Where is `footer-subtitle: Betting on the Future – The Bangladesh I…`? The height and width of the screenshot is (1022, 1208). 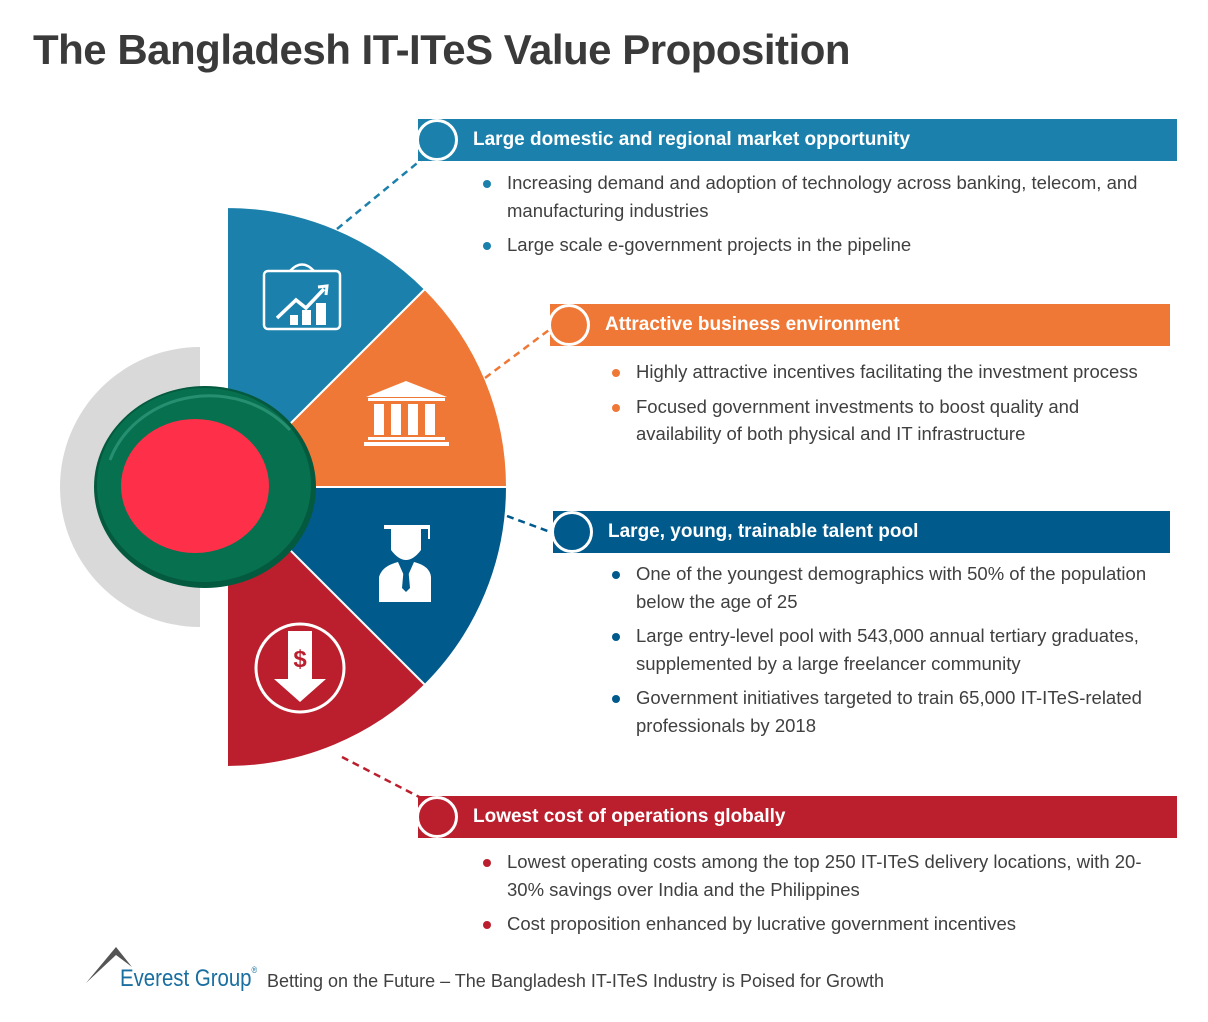
footer-subtitle: Betting on the Future – The Bangladesh I… is located at coordinates (576, 981).